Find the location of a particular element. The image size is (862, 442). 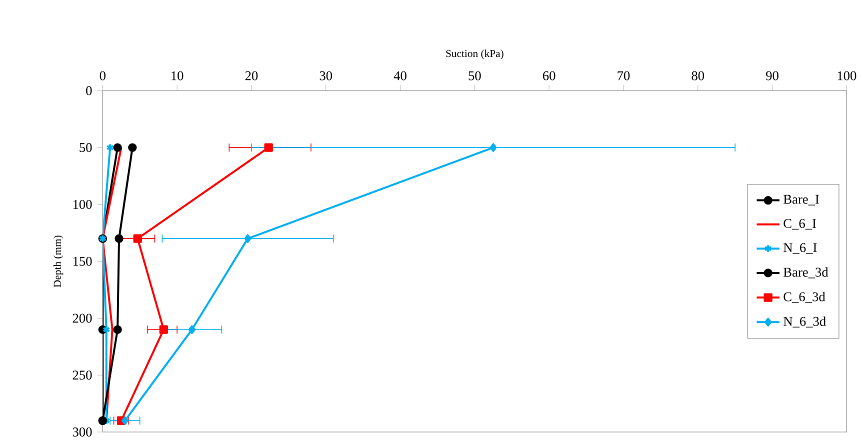

x-axis-title: Suction (kPa) is located at coordinates (475, 55).